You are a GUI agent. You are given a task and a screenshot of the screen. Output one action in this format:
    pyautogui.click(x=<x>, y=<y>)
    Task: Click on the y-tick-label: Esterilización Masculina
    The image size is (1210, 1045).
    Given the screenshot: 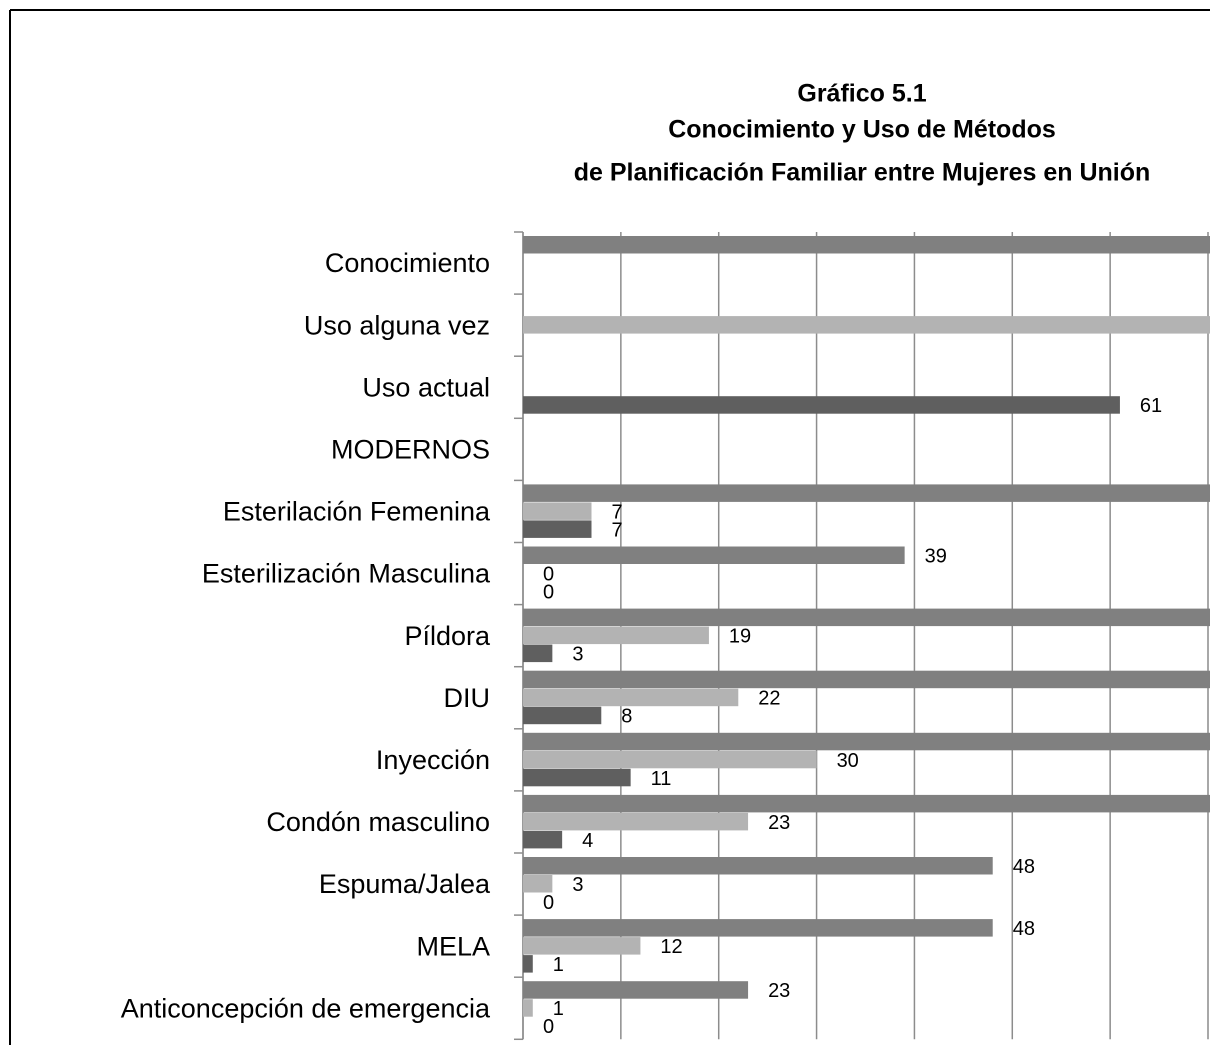 What is the action you would take?
    pyautogui.click(x=346, y=574)
    